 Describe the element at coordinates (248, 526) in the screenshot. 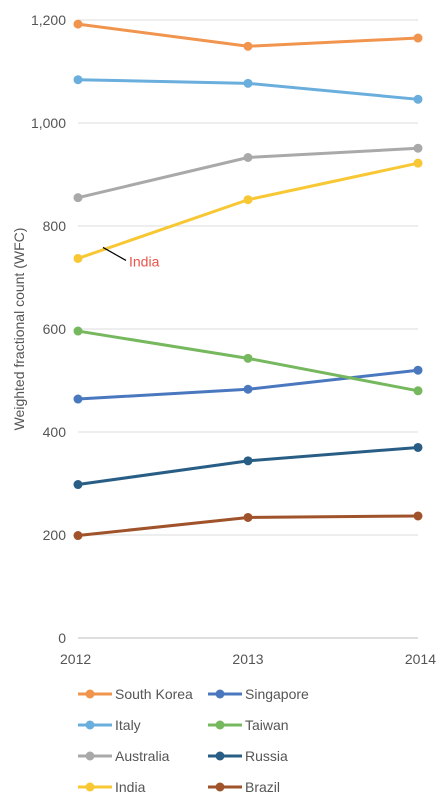

I see `series-brazil` at that location.